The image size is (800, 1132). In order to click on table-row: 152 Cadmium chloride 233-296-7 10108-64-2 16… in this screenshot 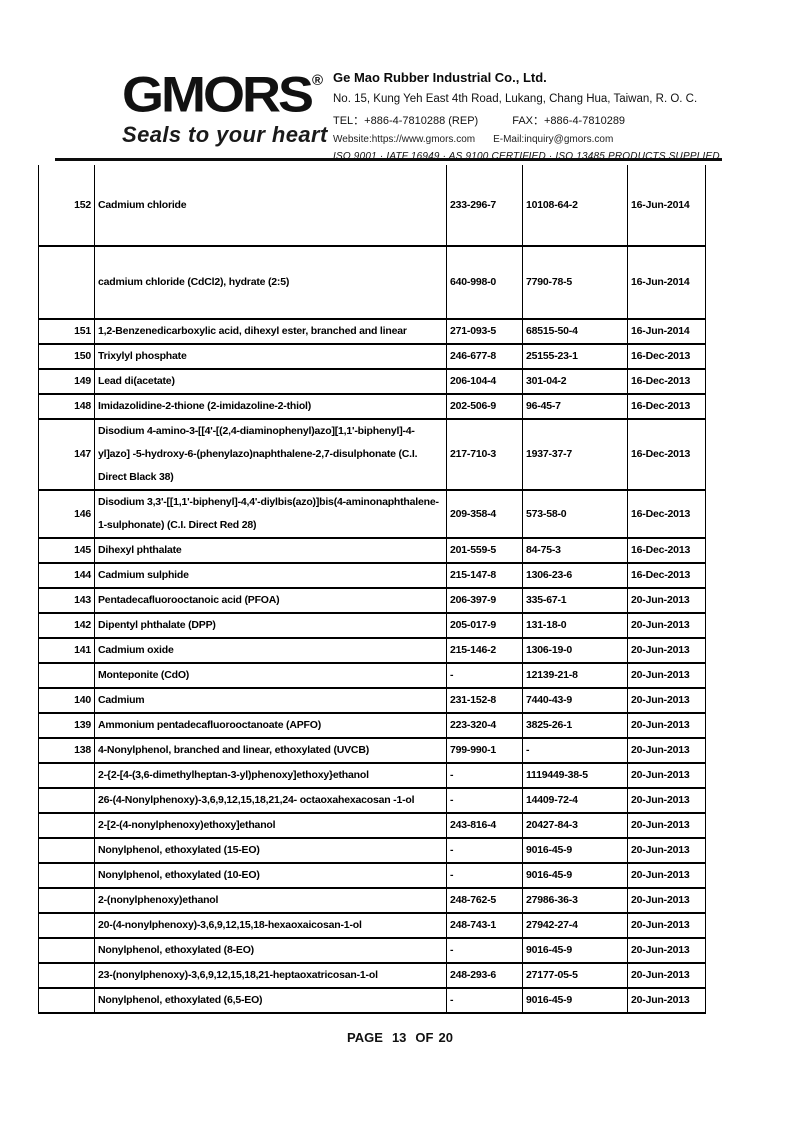, I will do `click(372, 206)`.